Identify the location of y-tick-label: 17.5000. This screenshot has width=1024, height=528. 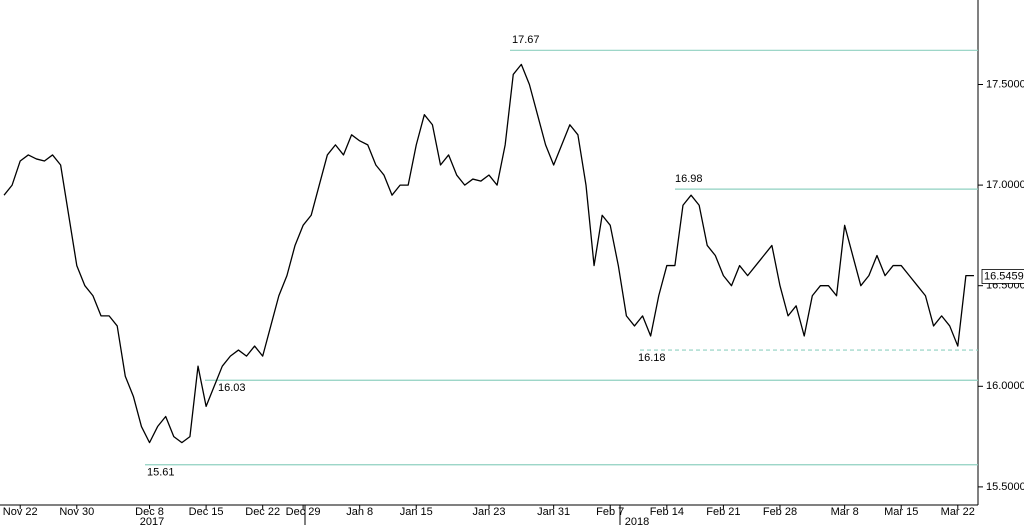
(1005, 84).